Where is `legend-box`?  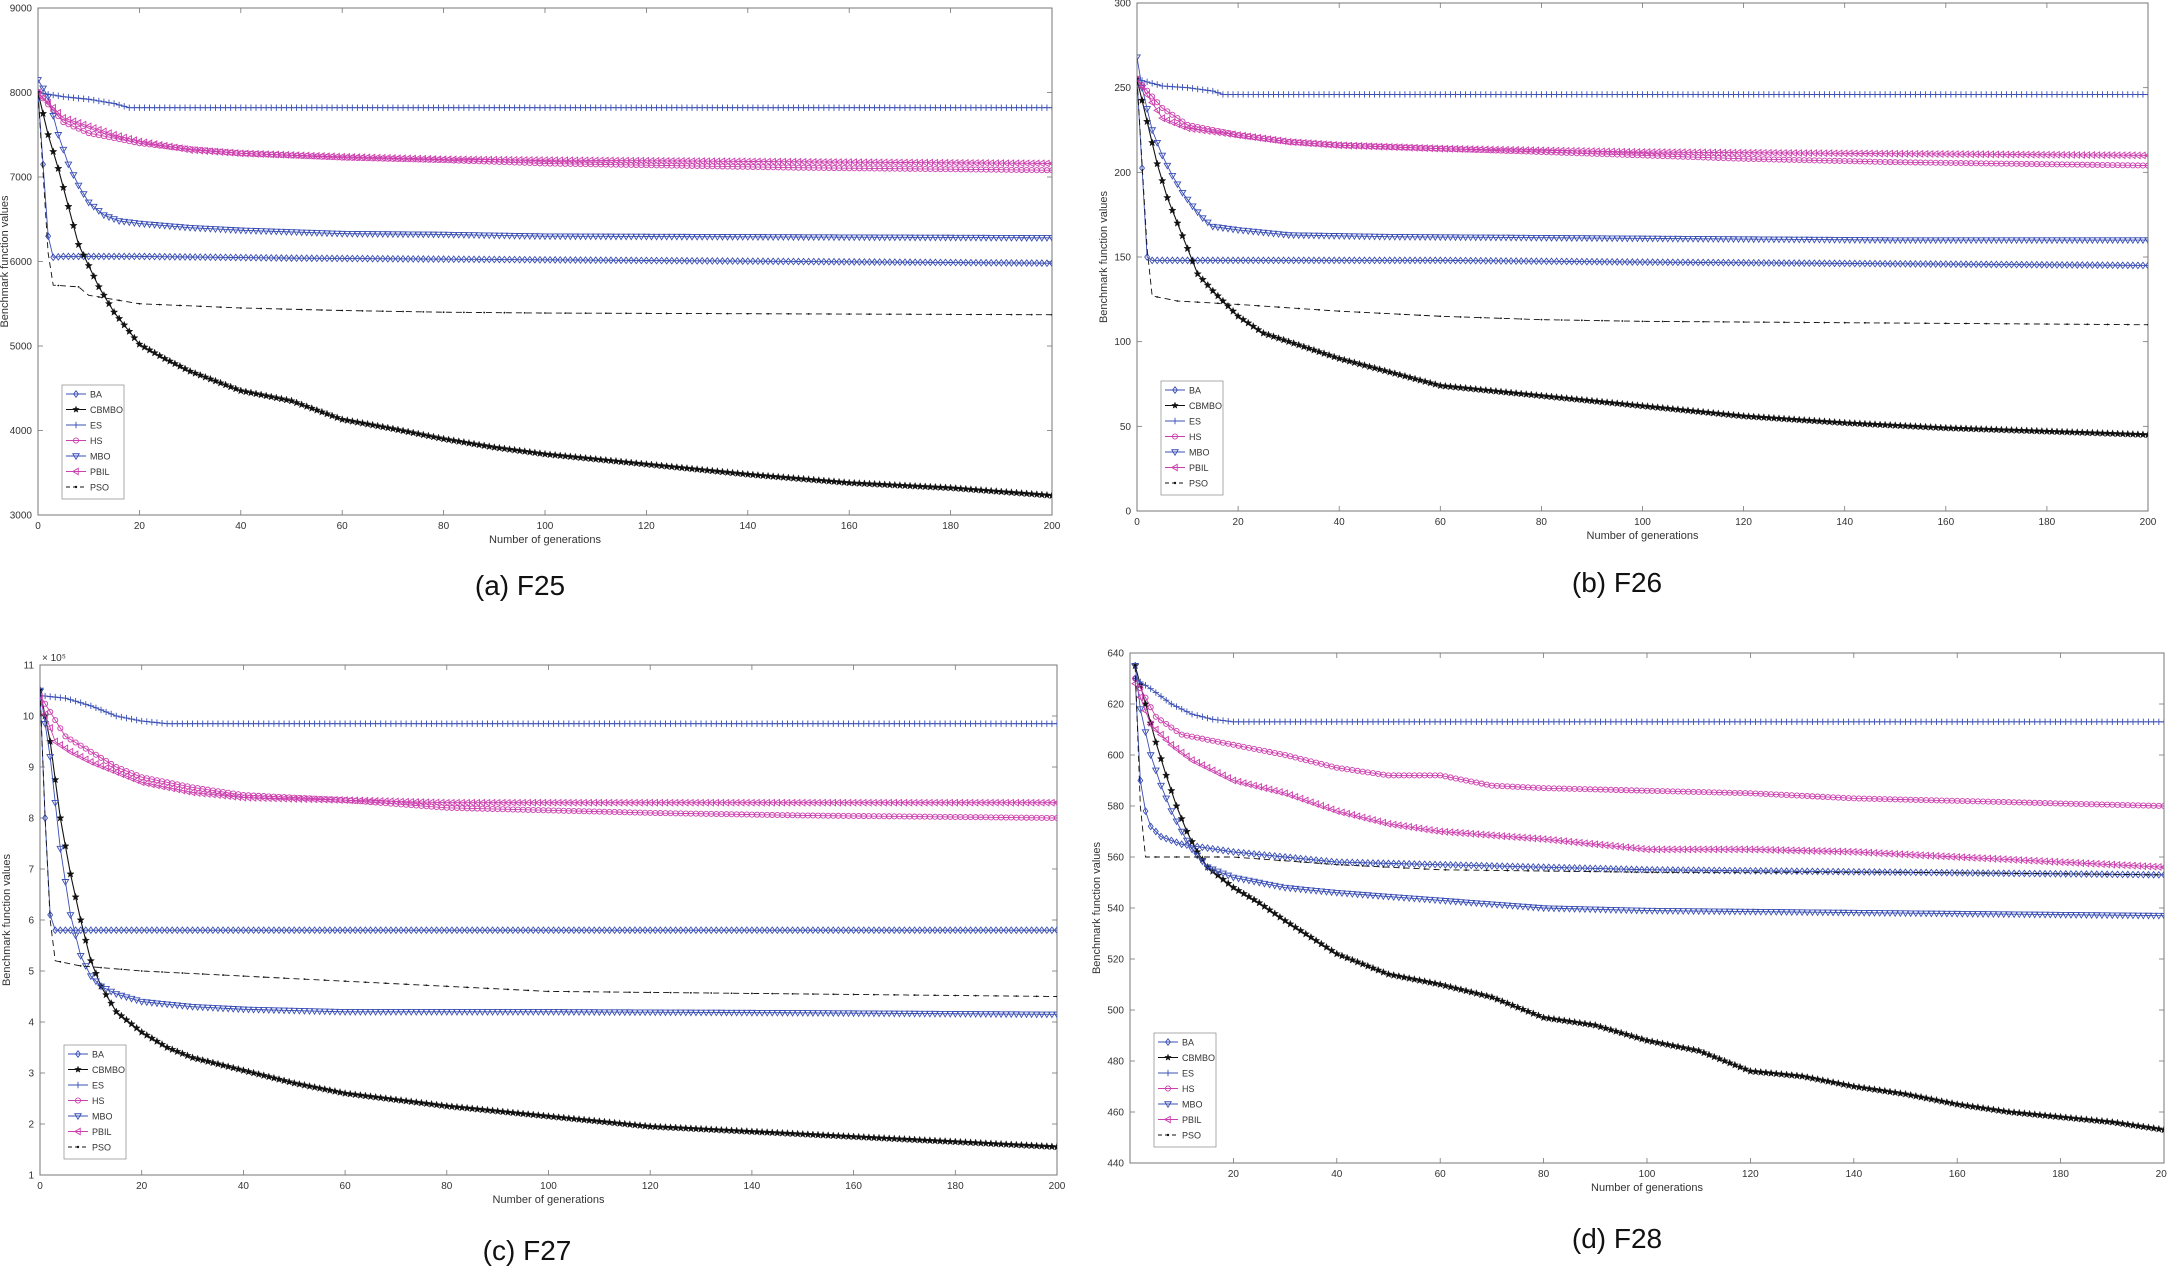
legend-box is located at coordinates (1192, 438).